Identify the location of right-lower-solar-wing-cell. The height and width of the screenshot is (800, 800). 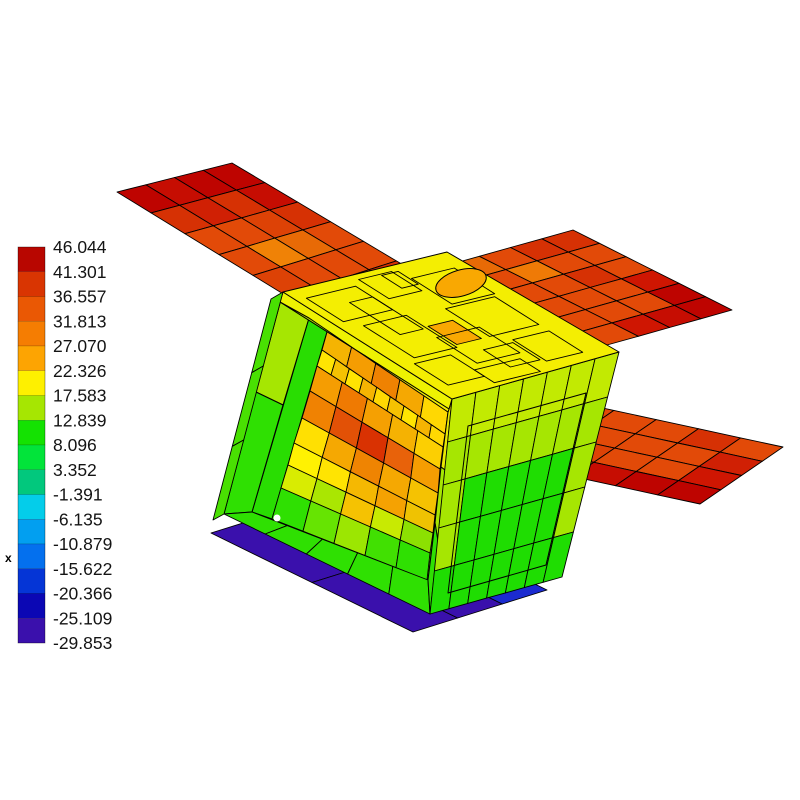
(689, 492).